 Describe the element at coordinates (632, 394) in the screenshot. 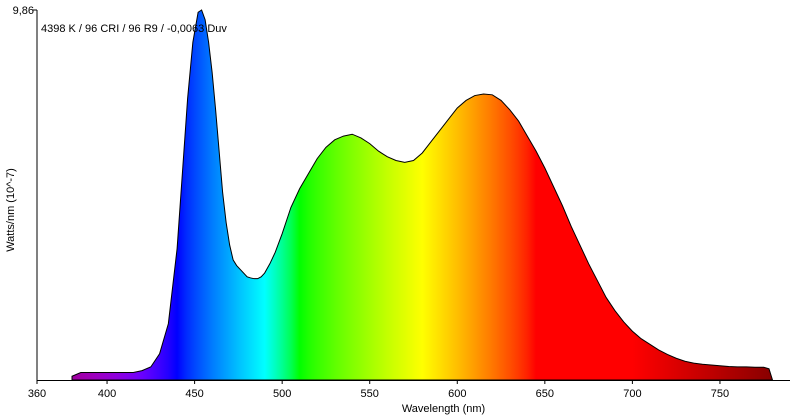

I see `x-tick-label: 700` at that location.